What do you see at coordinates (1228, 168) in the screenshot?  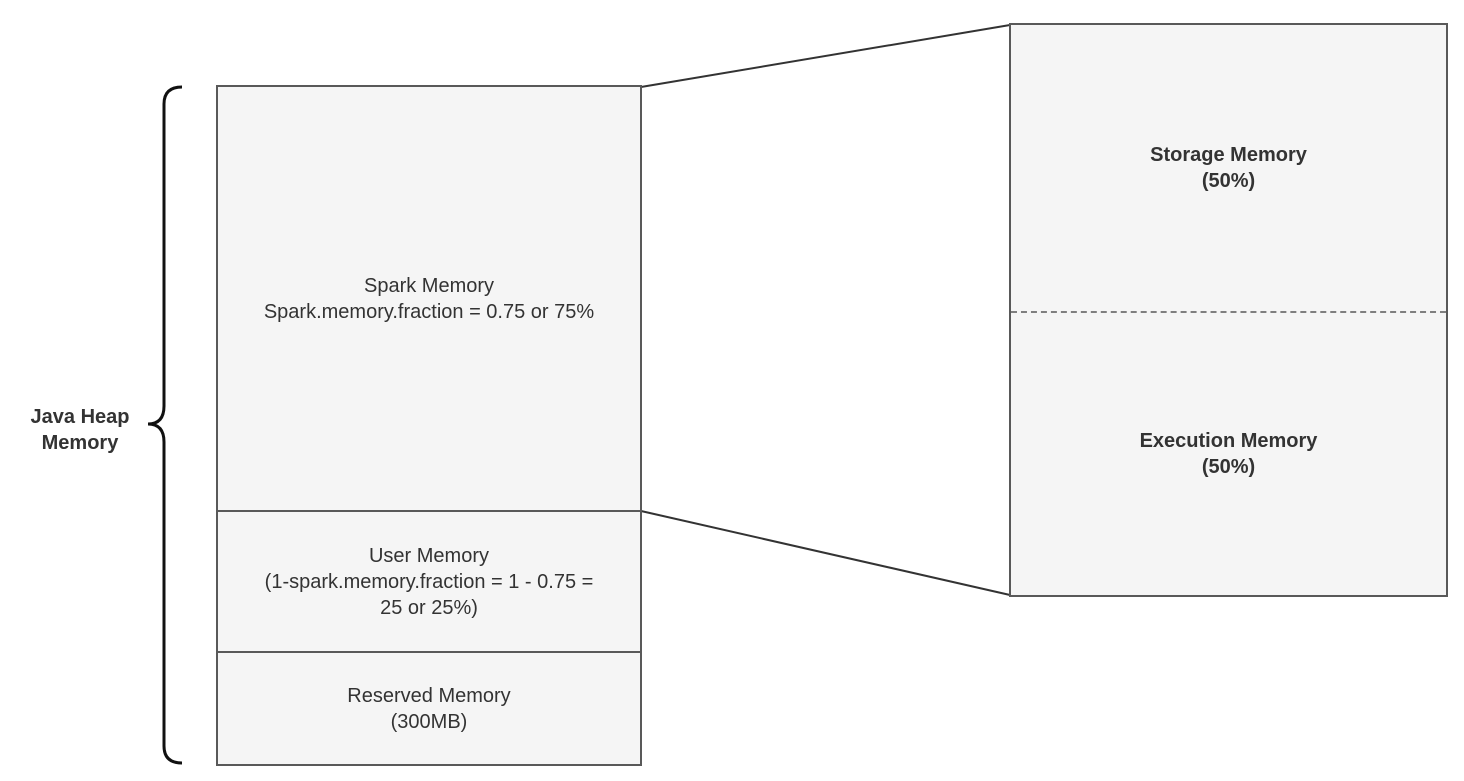 I see `storage-memory-section: Storage Memory (50%)` at bounding box center [1228, 168].